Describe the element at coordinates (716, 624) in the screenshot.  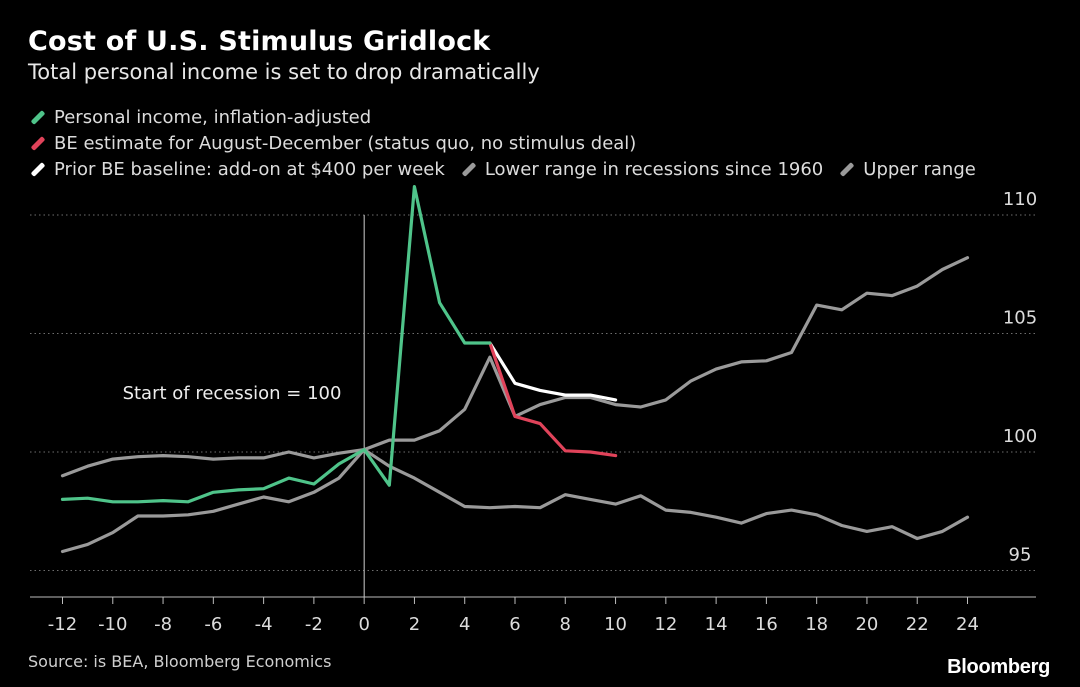
I see `x-tick-label: 14` at that location.